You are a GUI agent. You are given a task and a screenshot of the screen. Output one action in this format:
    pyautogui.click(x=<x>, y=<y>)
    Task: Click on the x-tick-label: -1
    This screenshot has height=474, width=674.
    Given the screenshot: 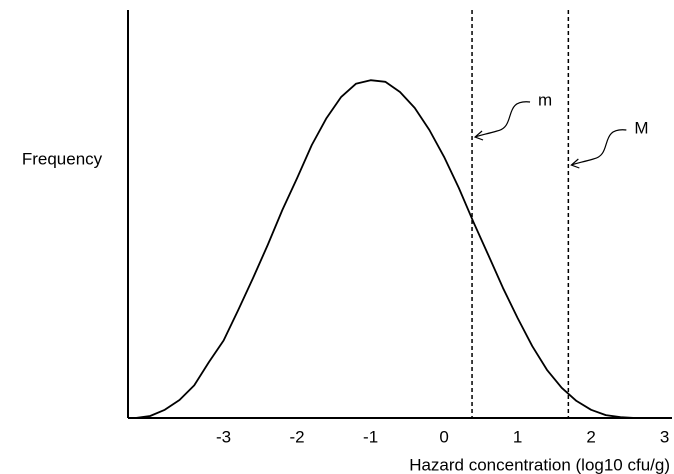 What is the action you would take?
    pyautogui.click(x=370, y=436)
    